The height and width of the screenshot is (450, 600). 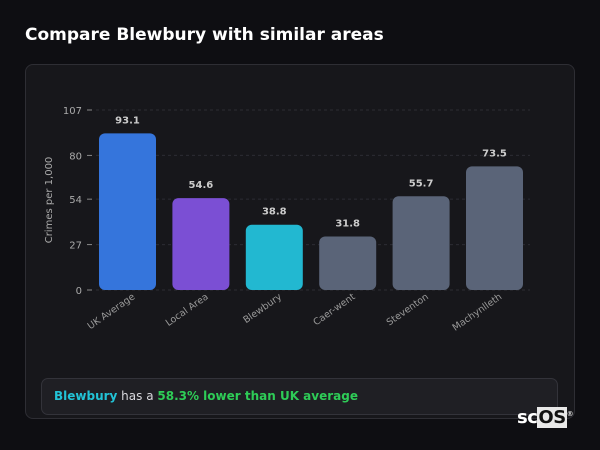 What do you see at coordinates (347, 224) in the screenshot?
I see `data-label: 31.8` at bounding box center [347, 224].